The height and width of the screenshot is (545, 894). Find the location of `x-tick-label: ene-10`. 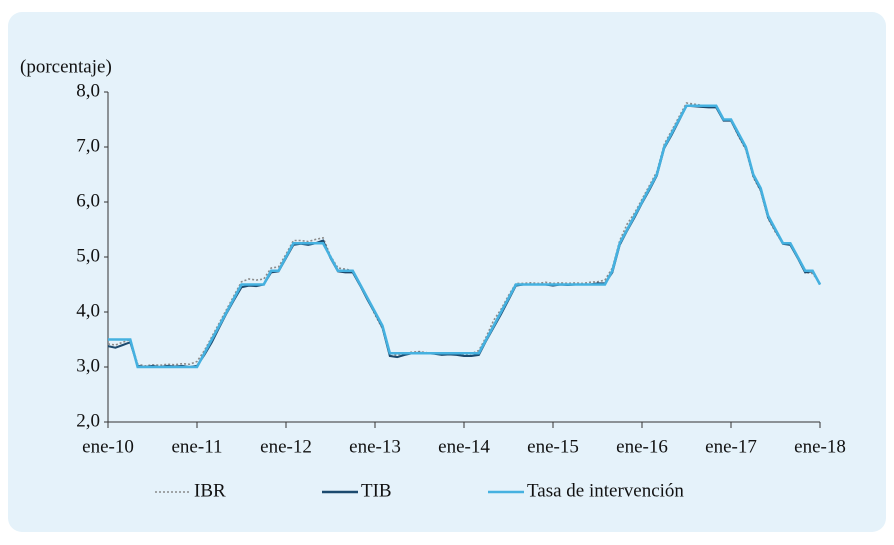

x-tick-label: ene-10 is located at coordinates (108, 446).